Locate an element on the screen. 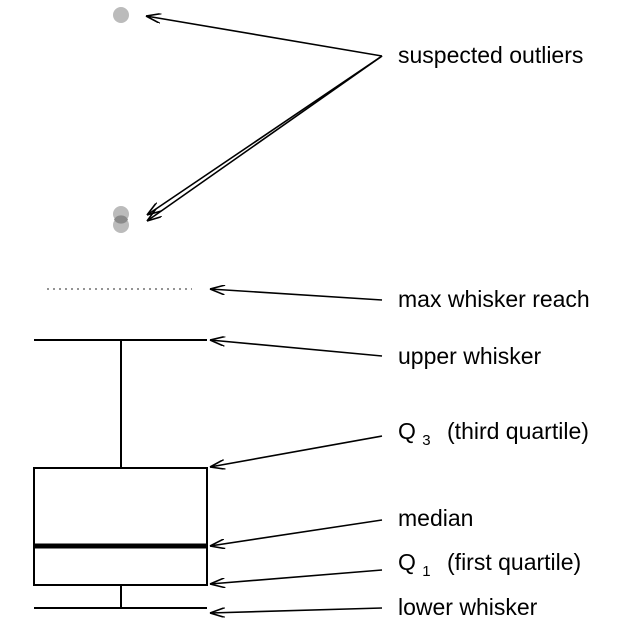 The image size is (635, 631). label-median: median is located at coordinates (435, 518).